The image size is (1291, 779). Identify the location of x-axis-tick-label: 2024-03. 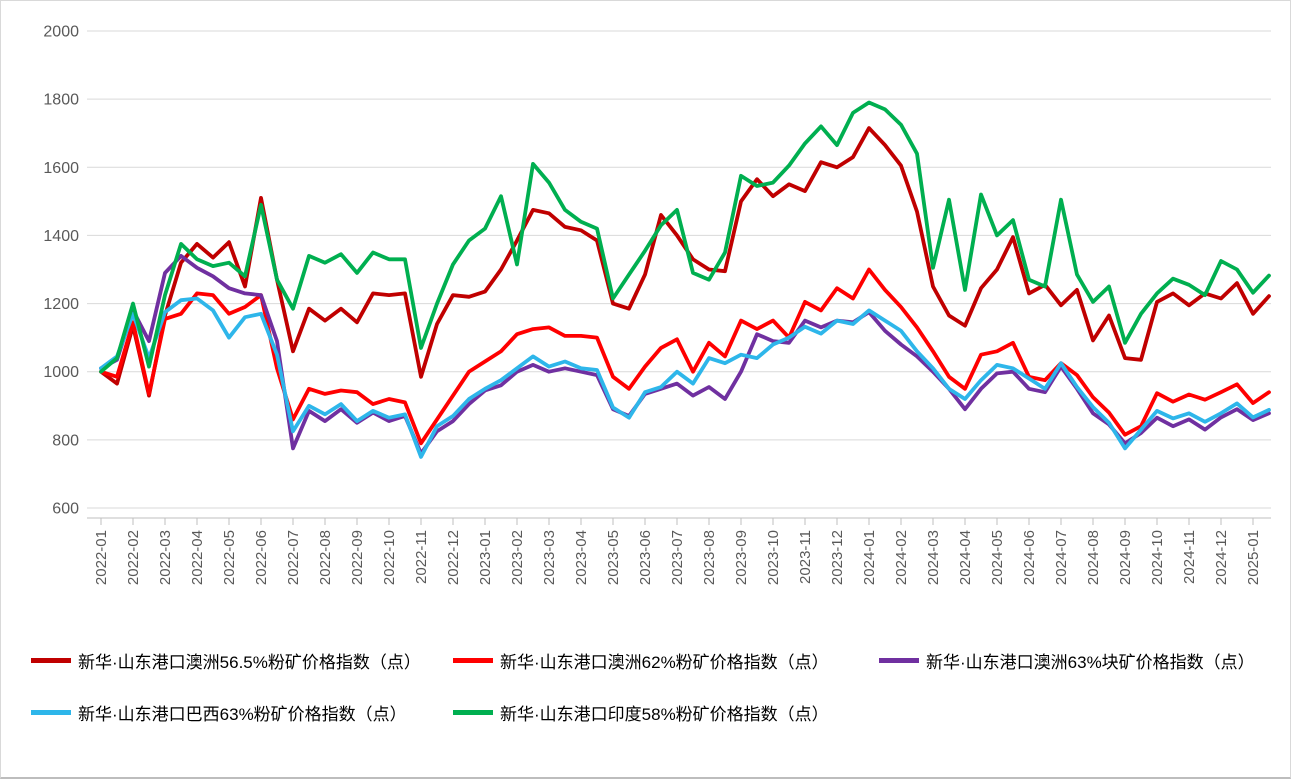
(933, 557).